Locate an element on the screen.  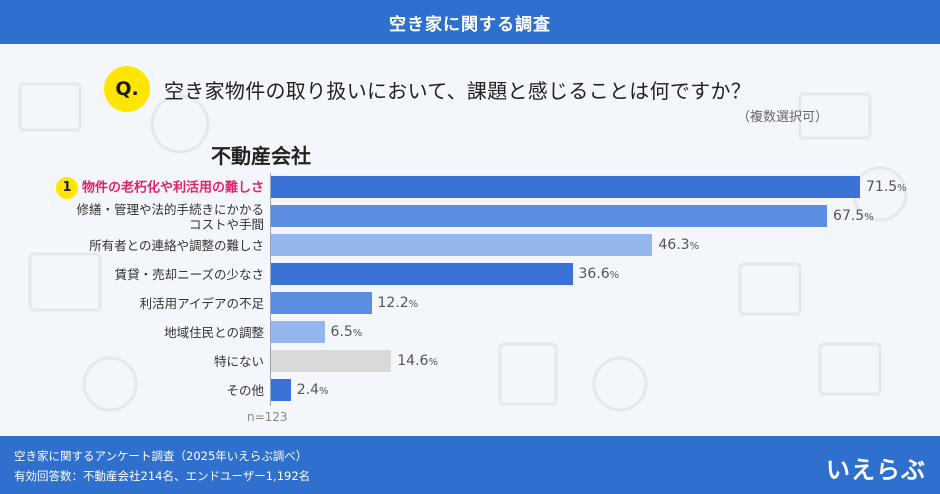
category-label: 利活用アイデアの不足 is located at coordinates (201, 303).